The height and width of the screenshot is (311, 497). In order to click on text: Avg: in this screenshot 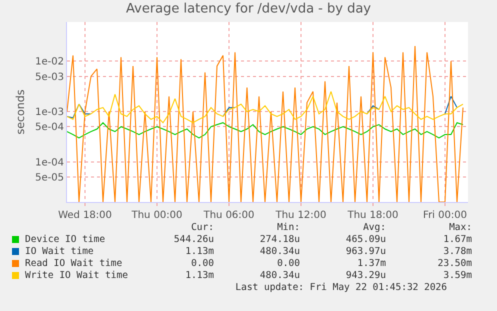, I will do `click(374, 228)`.